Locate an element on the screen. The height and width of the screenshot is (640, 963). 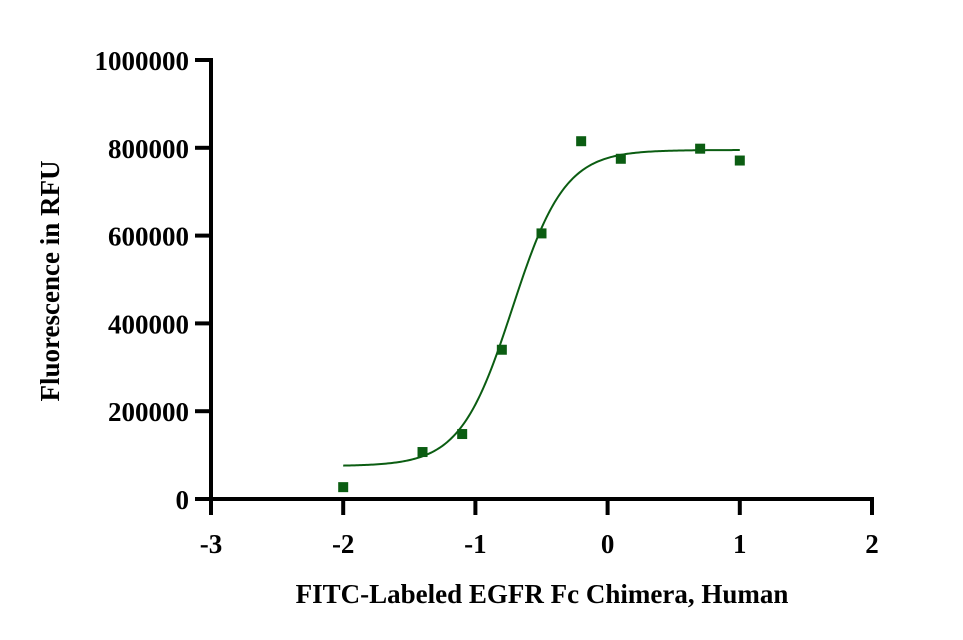
y-tick-label: 200000 is located at coordinates (148, 412).